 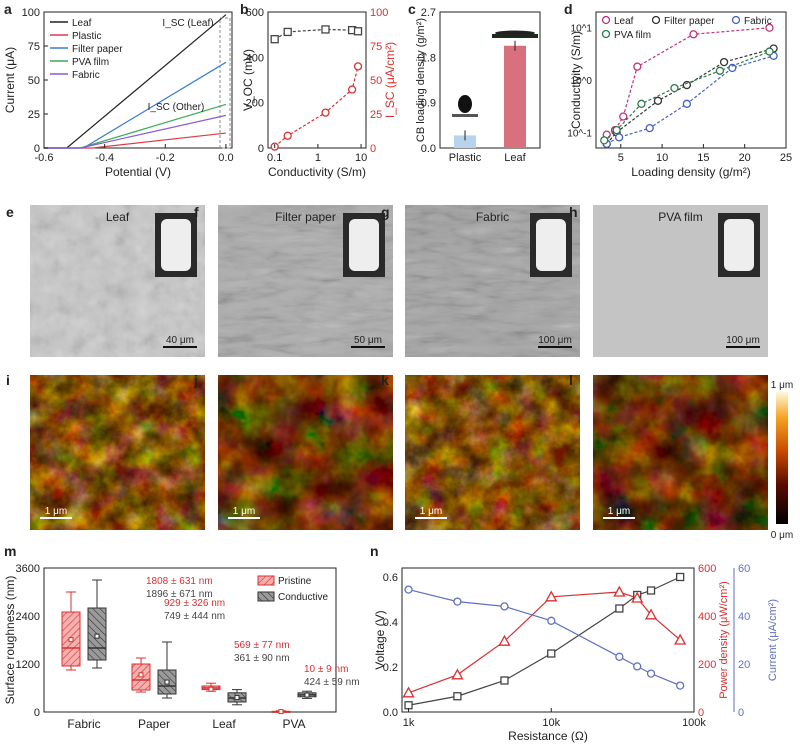 What do you see at coordinates (266, 596) in the screenshot?
I see `legend-swatch-conductive` at bounding box center [266, 596].